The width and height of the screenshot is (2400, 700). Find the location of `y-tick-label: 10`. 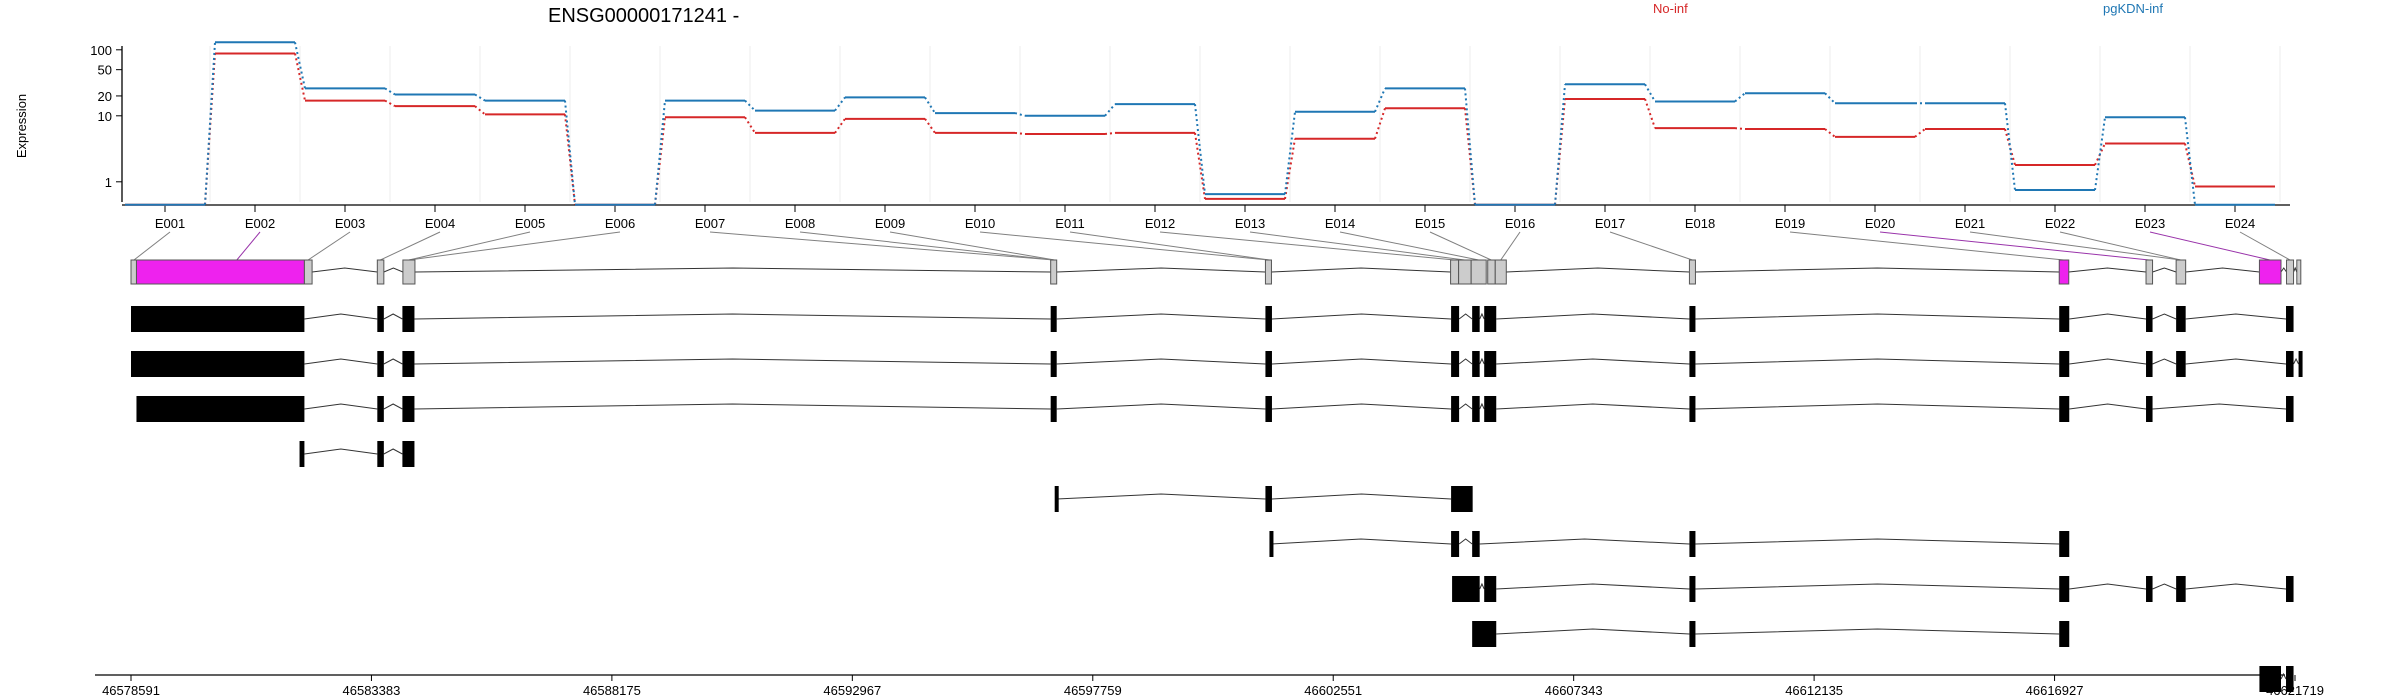

y-tick-label: 10 is located at coordinates (105, 116).